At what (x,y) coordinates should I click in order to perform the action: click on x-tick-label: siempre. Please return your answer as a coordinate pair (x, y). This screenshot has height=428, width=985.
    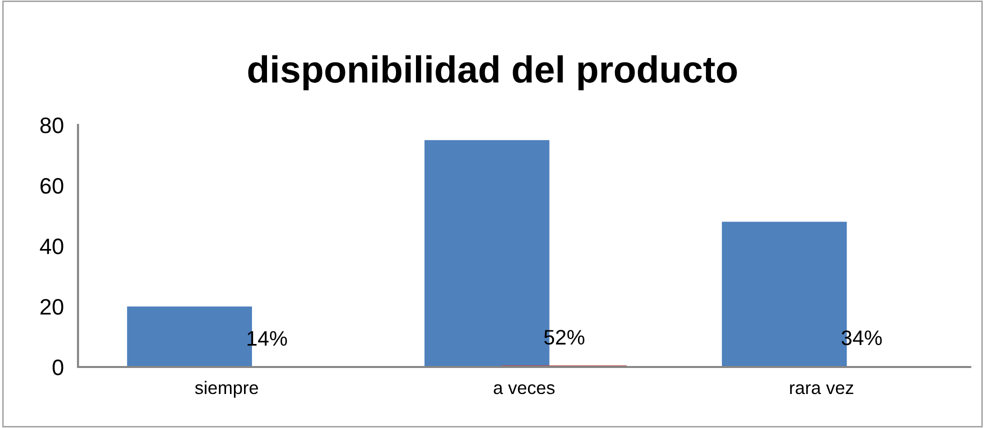
    Looking at the image, I should click on (226, 389).